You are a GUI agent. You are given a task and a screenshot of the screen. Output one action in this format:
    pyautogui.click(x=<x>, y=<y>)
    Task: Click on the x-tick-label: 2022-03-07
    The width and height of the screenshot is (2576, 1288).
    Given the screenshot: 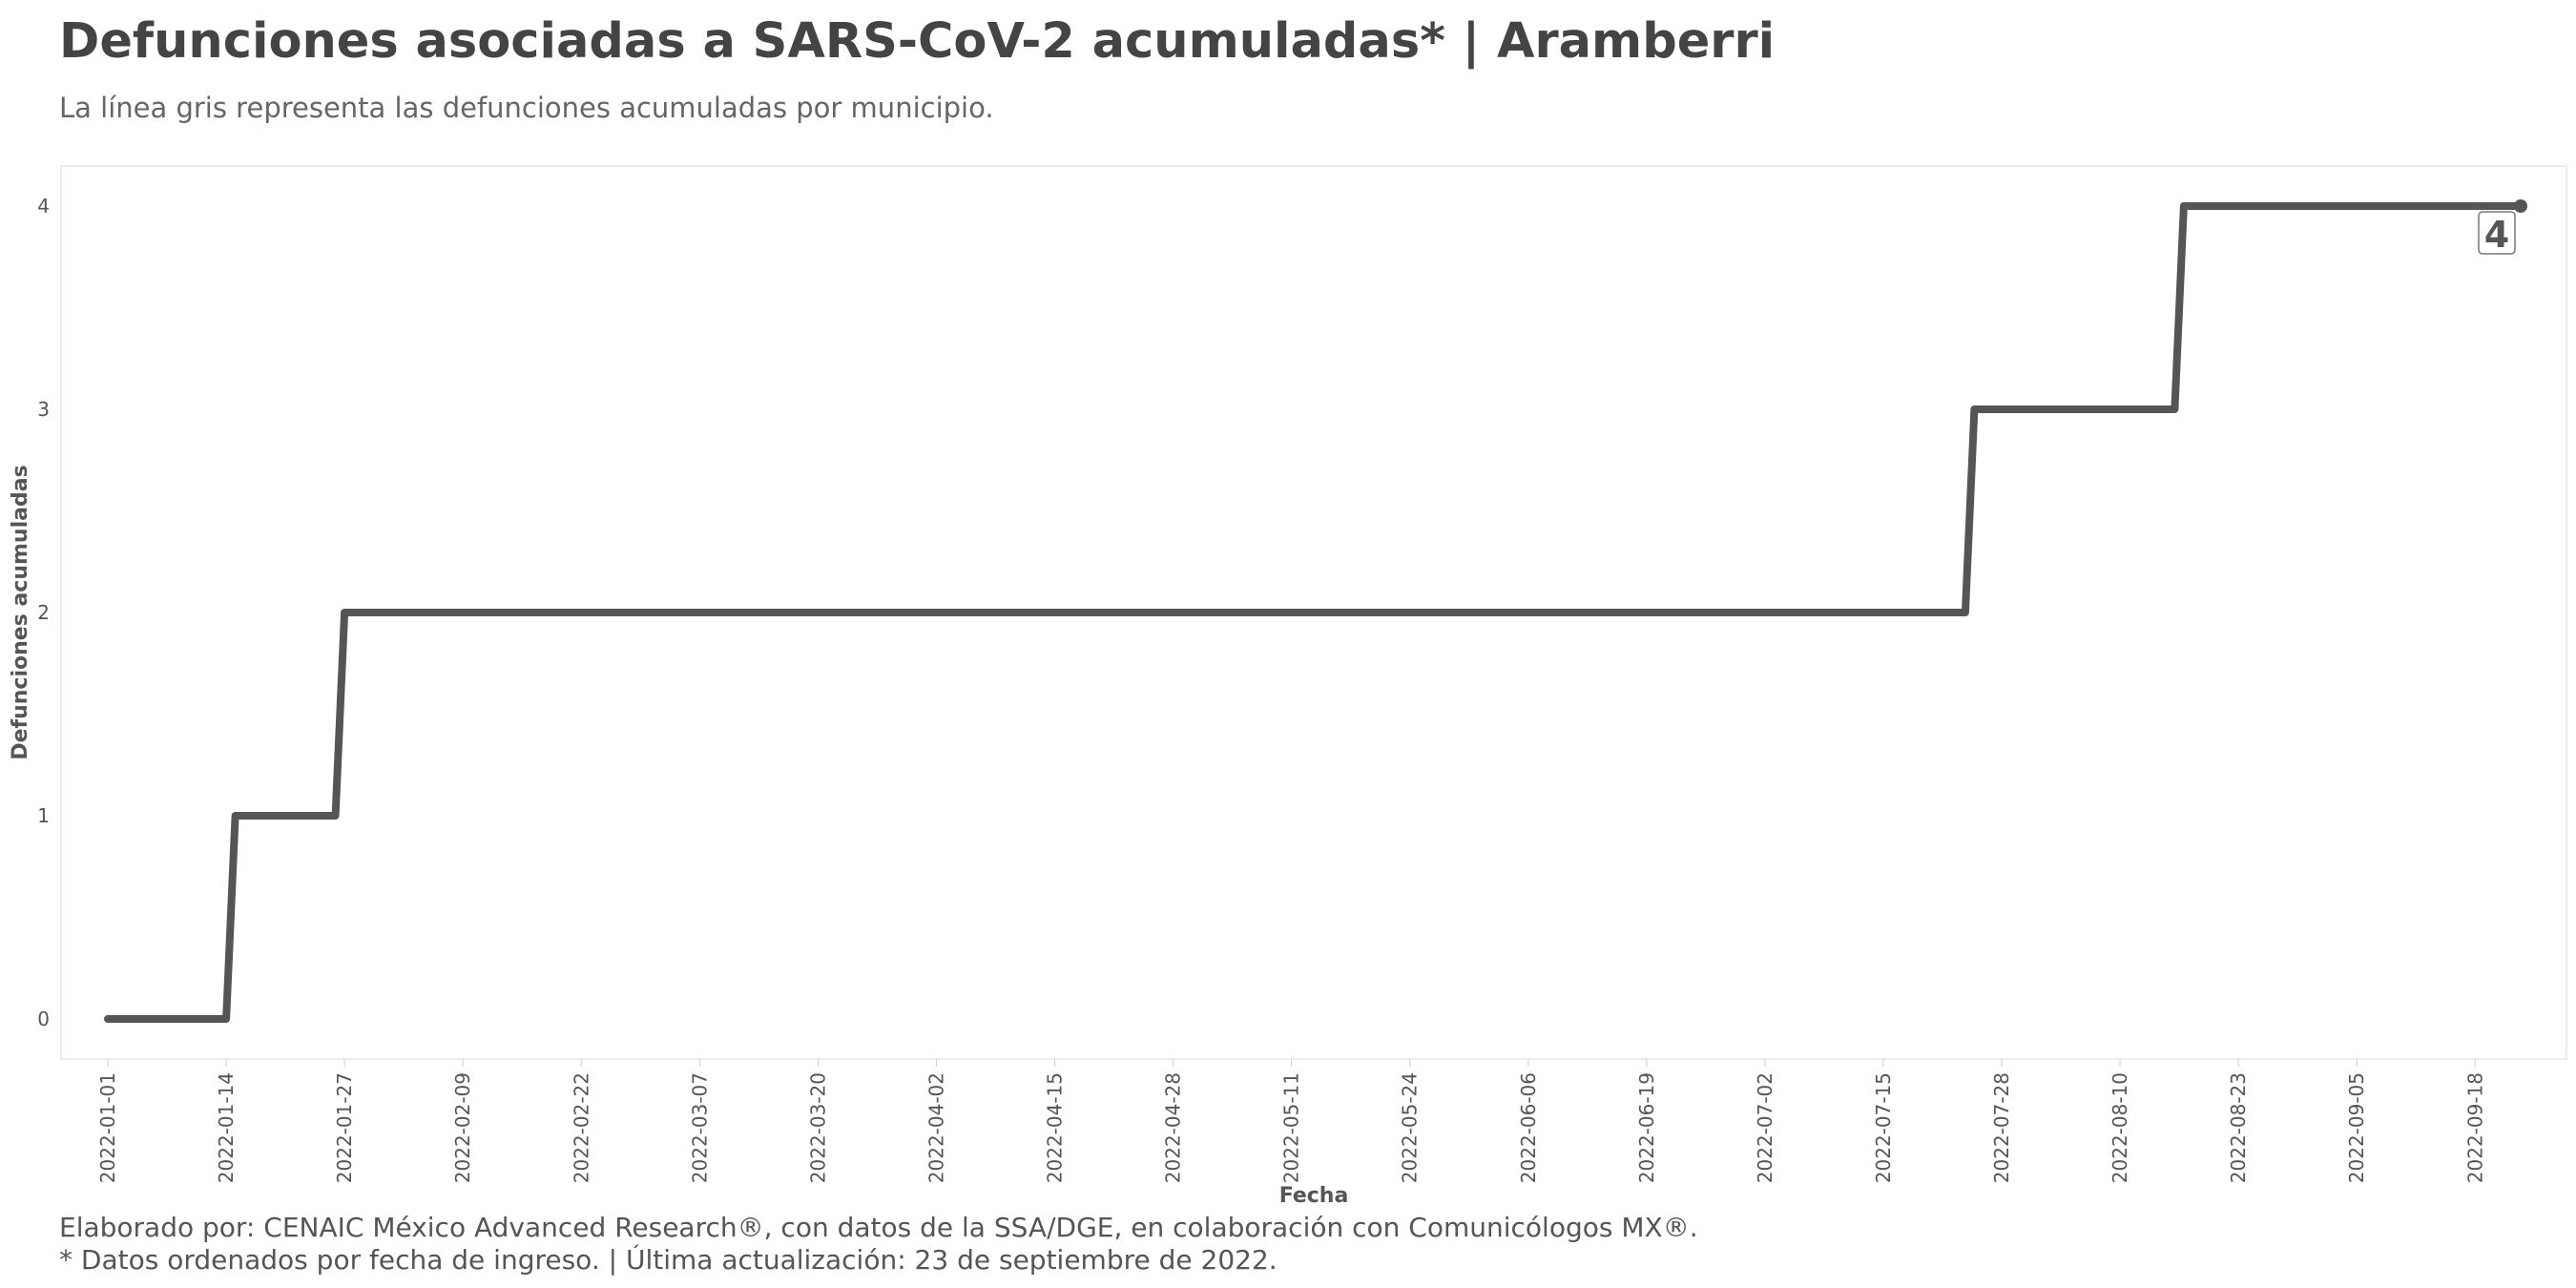 What is the action you would take?
    pyautogui.click(x=699, y=1127)
    